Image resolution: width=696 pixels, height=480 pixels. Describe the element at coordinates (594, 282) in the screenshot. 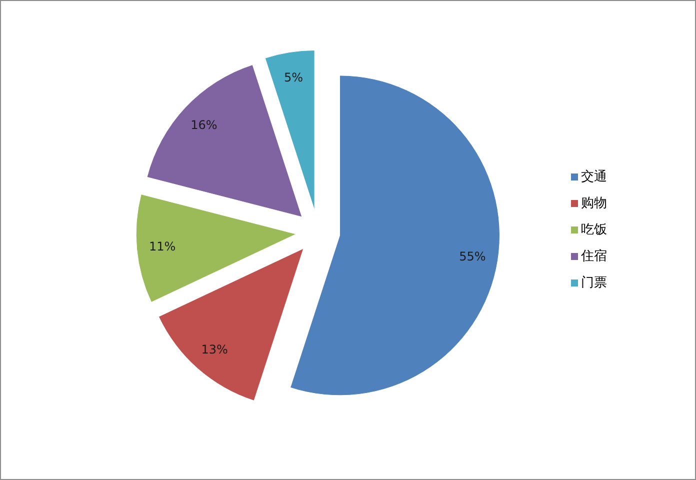

I see `legend-label: 门票` at that location.